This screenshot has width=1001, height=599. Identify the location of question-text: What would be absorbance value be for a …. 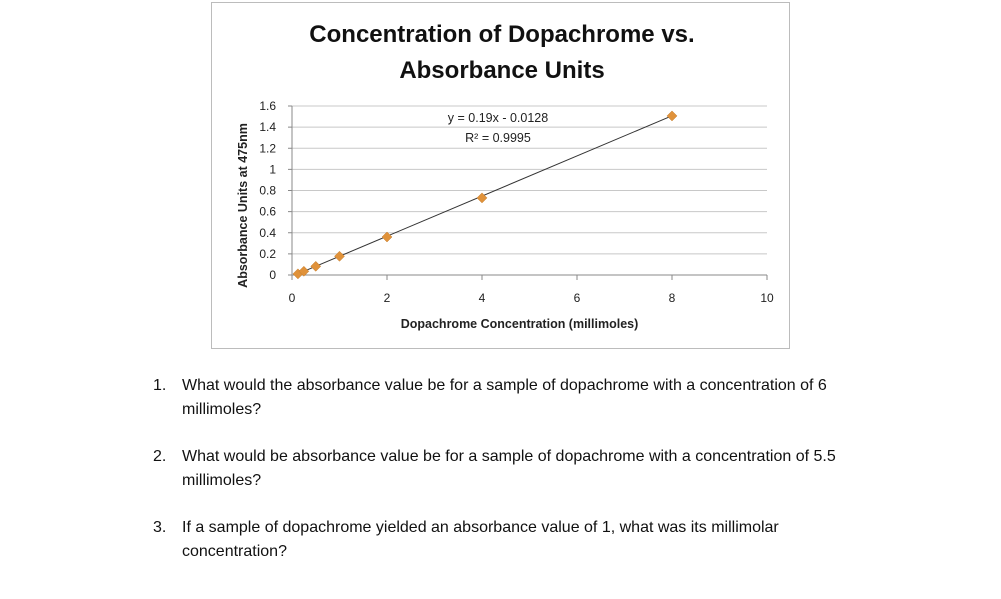
(509, 468).